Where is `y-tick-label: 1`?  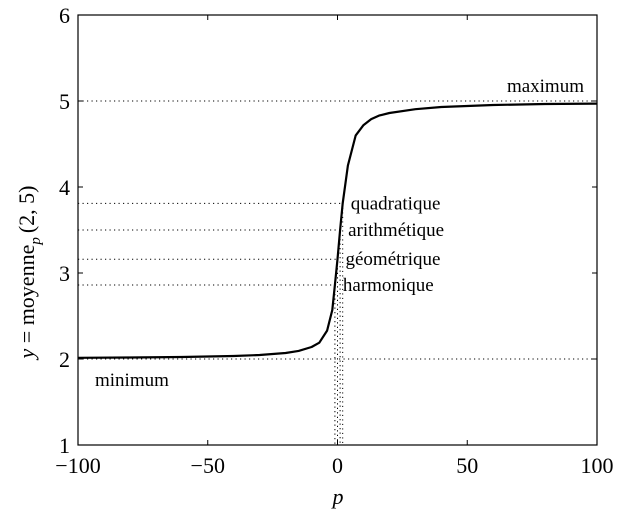 y-tick-label: 1 is located at coordinates (64, 445).